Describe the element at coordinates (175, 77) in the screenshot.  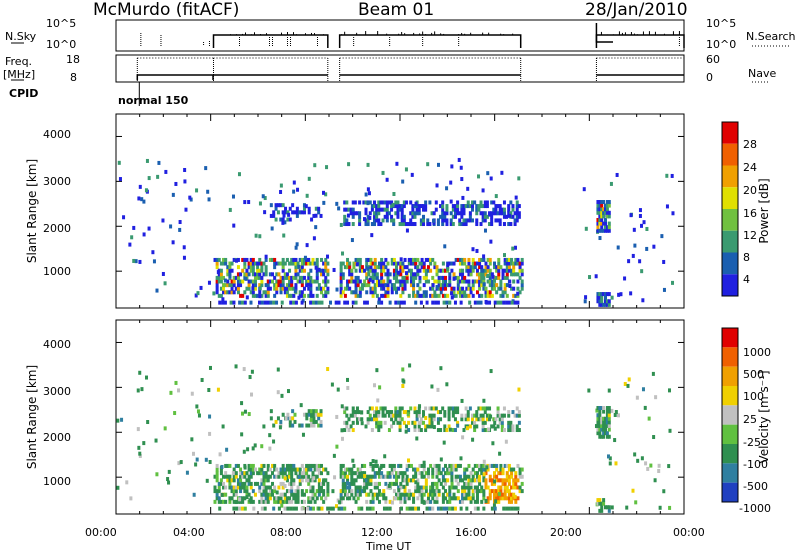
I see `freq-trace-early` at that location.